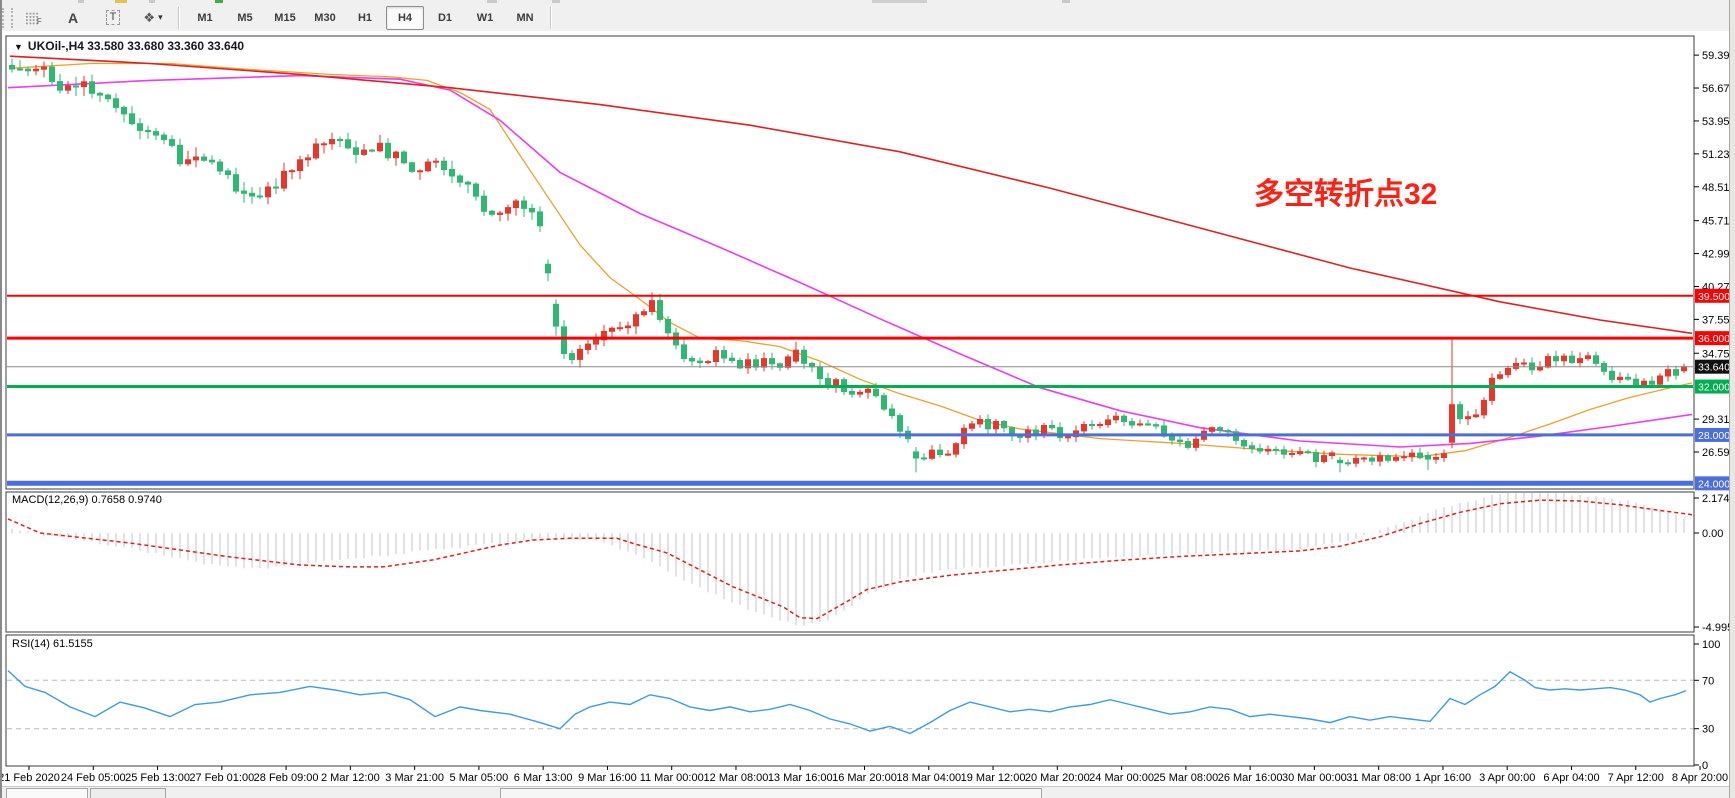 Image resolution: width=1735 pixels, height=798 pixels. I want to click on rsi-level-lines, so click(850, 704).